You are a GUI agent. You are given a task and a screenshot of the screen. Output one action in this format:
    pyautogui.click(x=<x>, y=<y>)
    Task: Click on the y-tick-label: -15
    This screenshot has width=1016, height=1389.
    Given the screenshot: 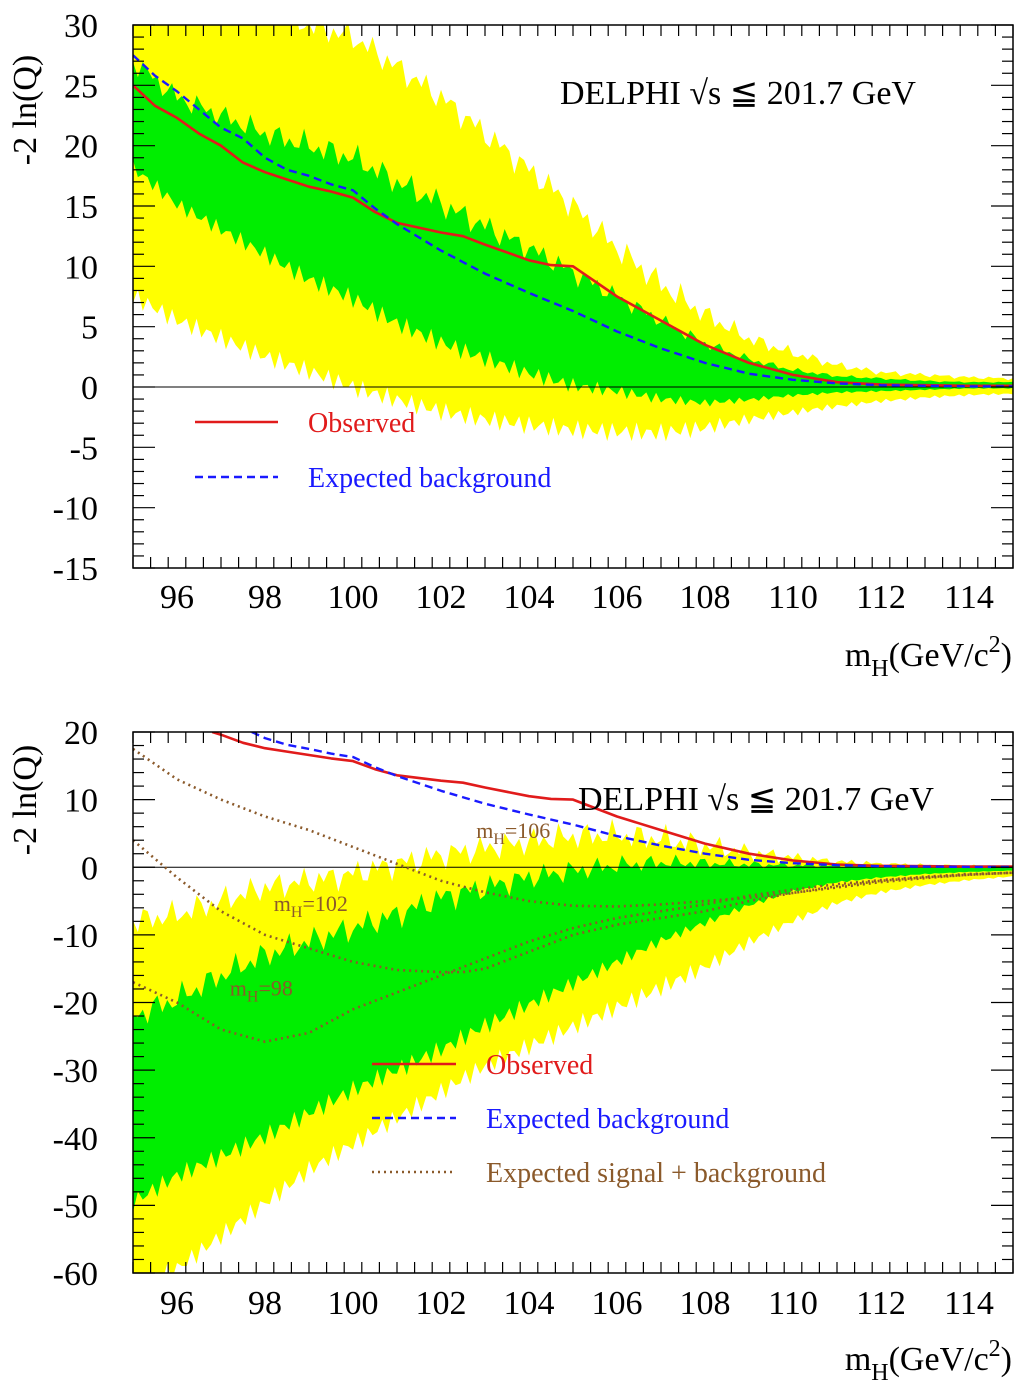 What is the action you would take?
    pyautogui.click(x=75, y=569)
    